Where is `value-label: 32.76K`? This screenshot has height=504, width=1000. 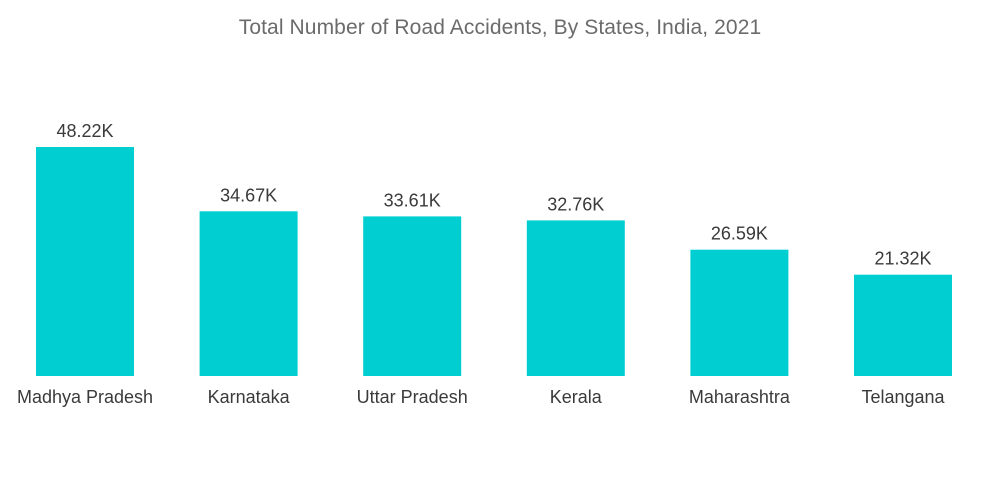 value-label: 32.76K is located at coordinates (575, 204).